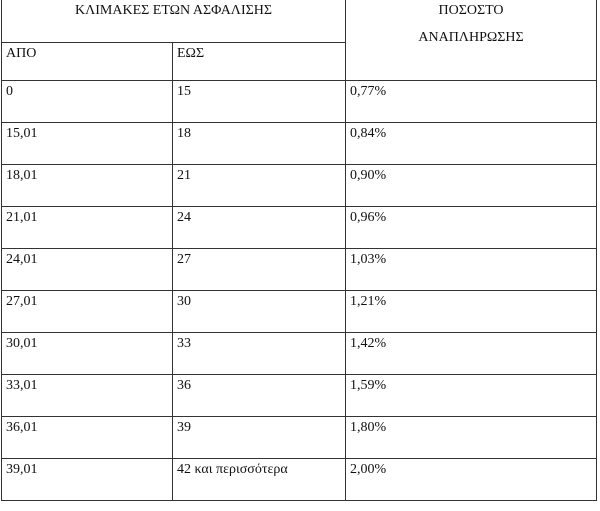  What do you see at coordinates (259, 185) in the screenshot?
I see `to-cell: 21` at bounding box center [259, 185].